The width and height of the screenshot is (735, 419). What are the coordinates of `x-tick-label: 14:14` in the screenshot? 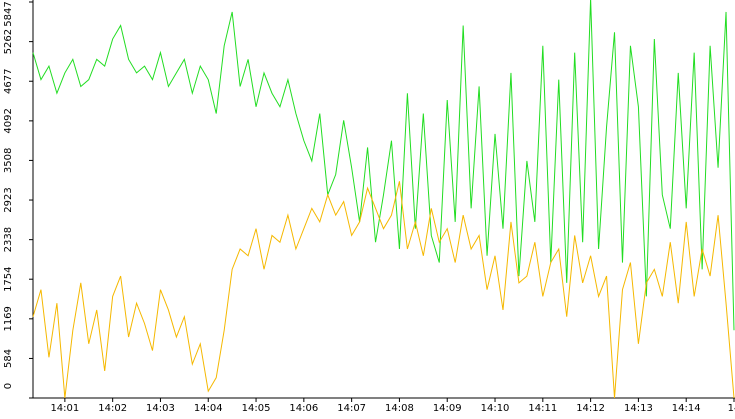 It's located at (686, 408).